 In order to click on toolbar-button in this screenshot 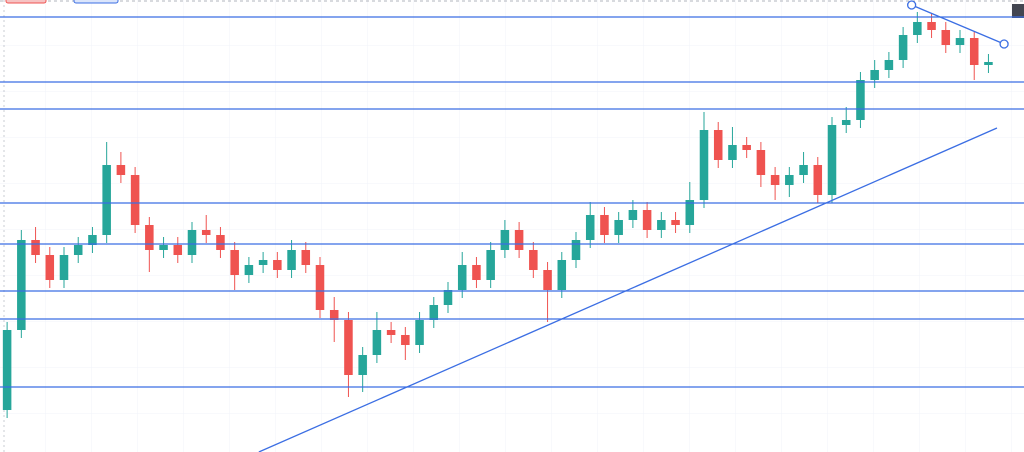, I will do `click(1018, 11)`.